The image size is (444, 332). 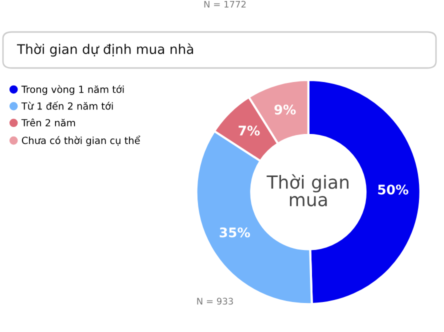 I want to click on data-label: 7%, so click(x=249, y=131).